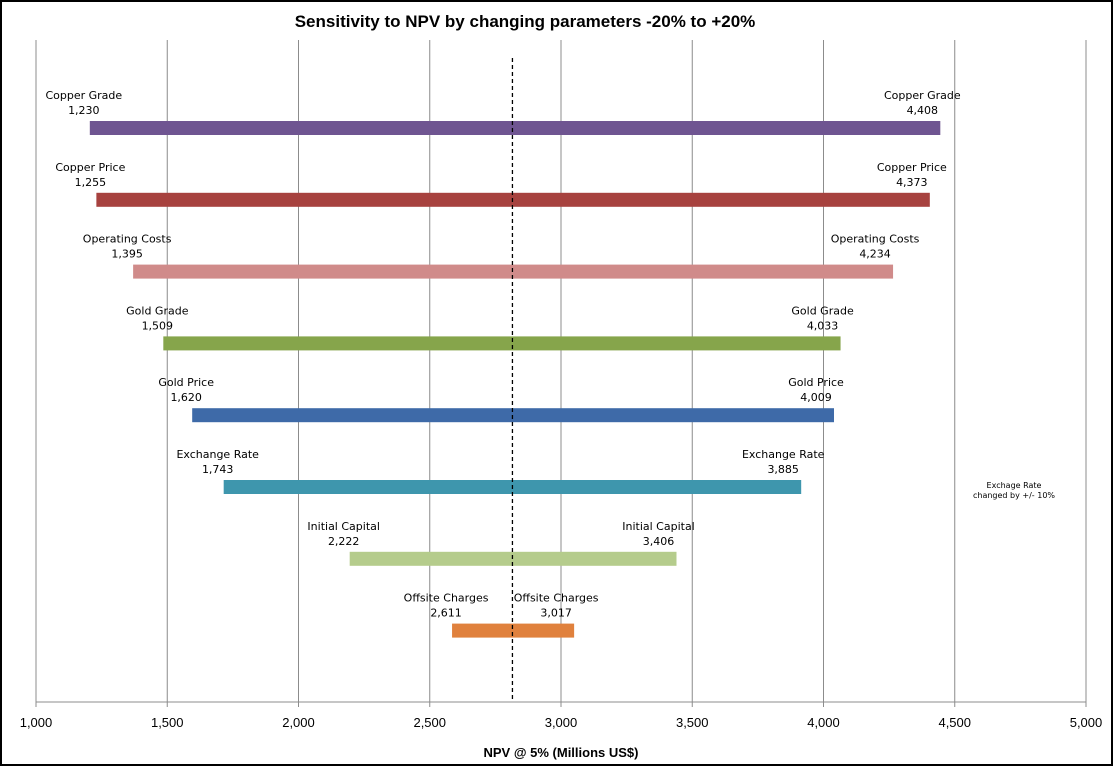 This screenshot has height=766, width=1113. Describe the element at coordinates (823, 325) in the screenshot. I see `high-value-label: 4,033` at that location.